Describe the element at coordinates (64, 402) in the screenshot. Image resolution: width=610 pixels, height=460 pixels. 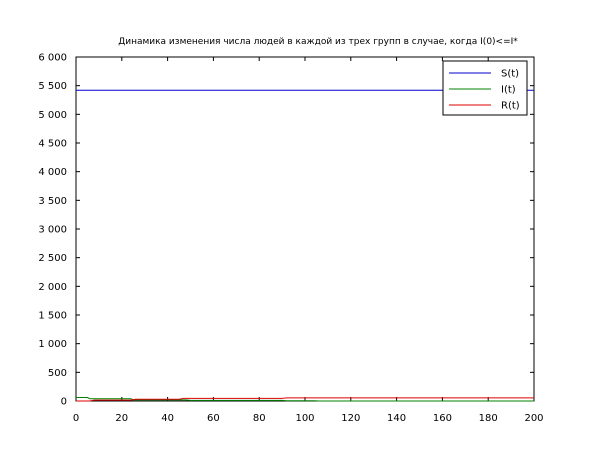
I see `y-tick-label: 0` at that location.